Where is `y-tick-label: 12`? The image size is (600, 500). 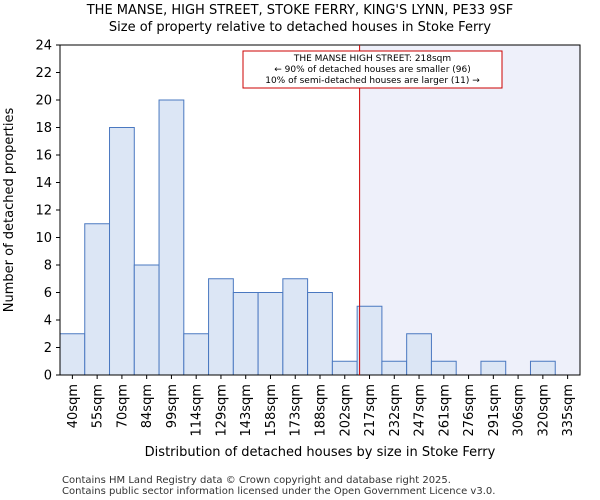 y-tick-label: 12 is located at coordinates (43, 211).